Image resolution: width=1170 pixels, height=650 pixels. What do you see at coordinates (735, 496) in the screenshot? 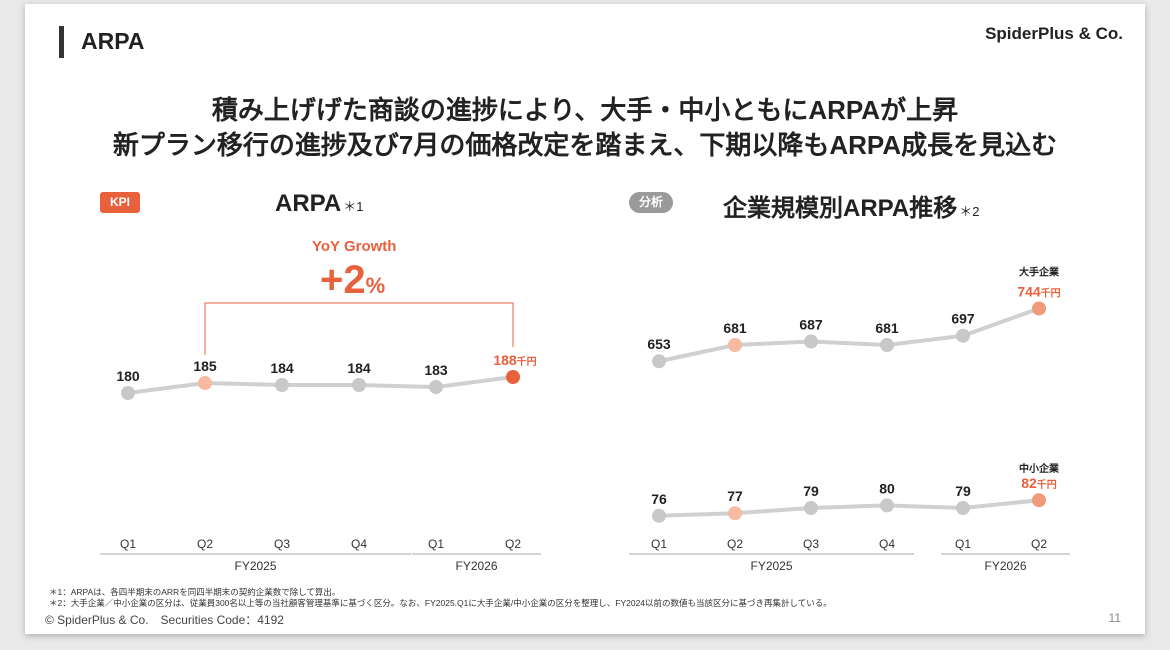
I see `small-data-label: 77` at bounding box center [735, 496].